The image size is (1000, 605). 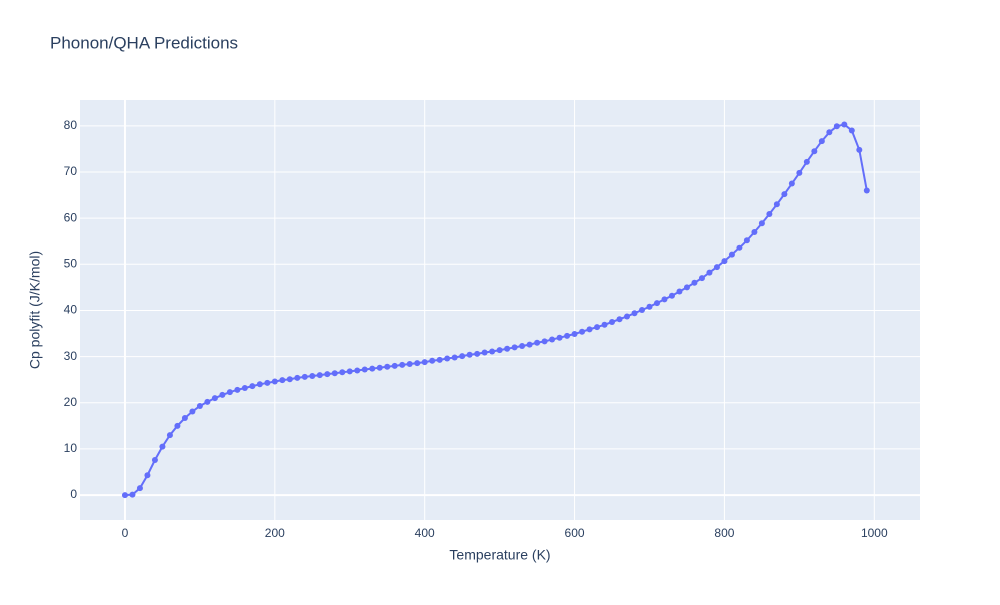 What do you see at coordinates (71, 263) in the screenshot?
I see `y-tick-label: 50` at bounding box center [71, 263].